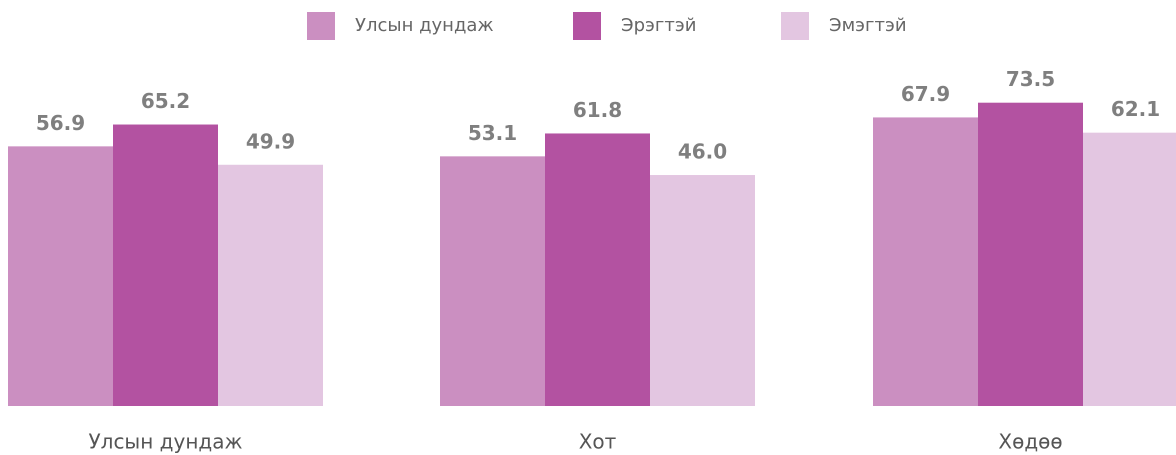  I want to click on legend-label: Эмэгтэй, so click(868, 25).